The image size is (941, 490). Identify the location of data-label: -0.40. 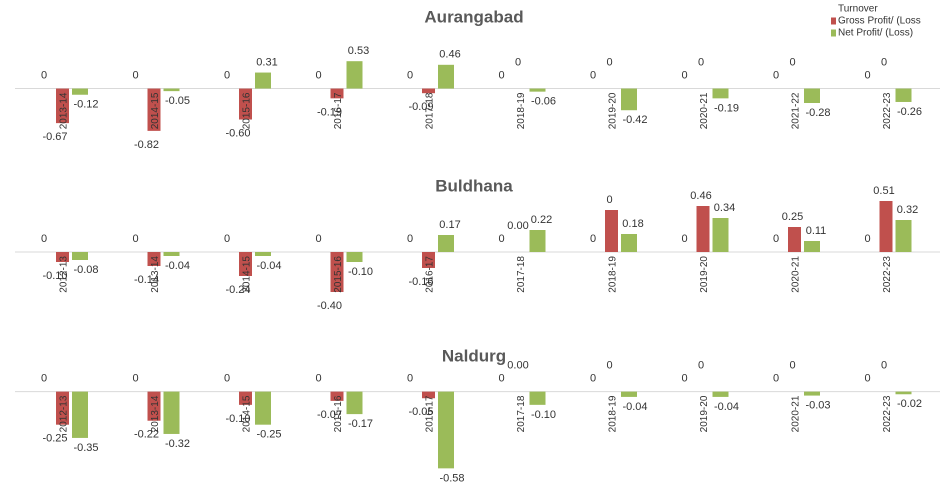
(329, 306).